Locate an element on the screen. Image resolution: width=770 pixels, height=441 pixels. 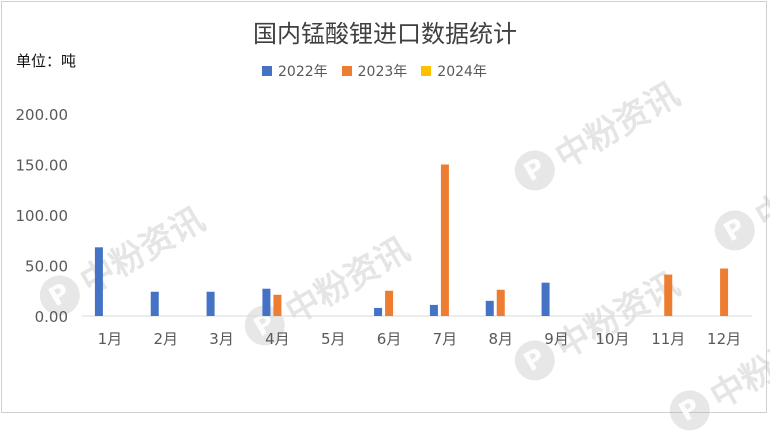
y-tick-label: 150.00 is located at coordinates (42, 166).